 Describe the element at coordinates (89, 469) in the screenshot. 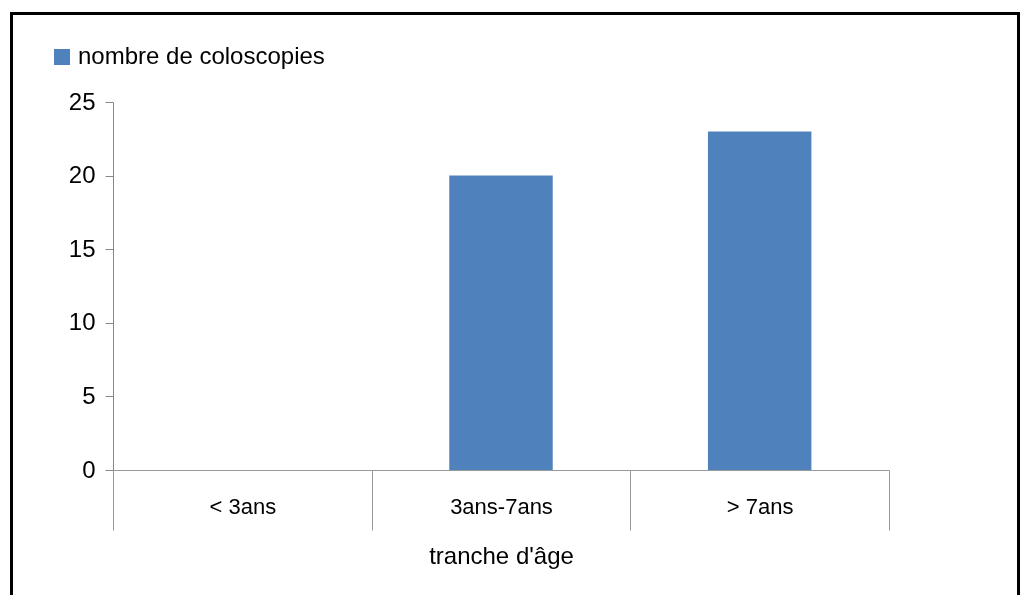

I see `y-tick-label: 0` at that location.